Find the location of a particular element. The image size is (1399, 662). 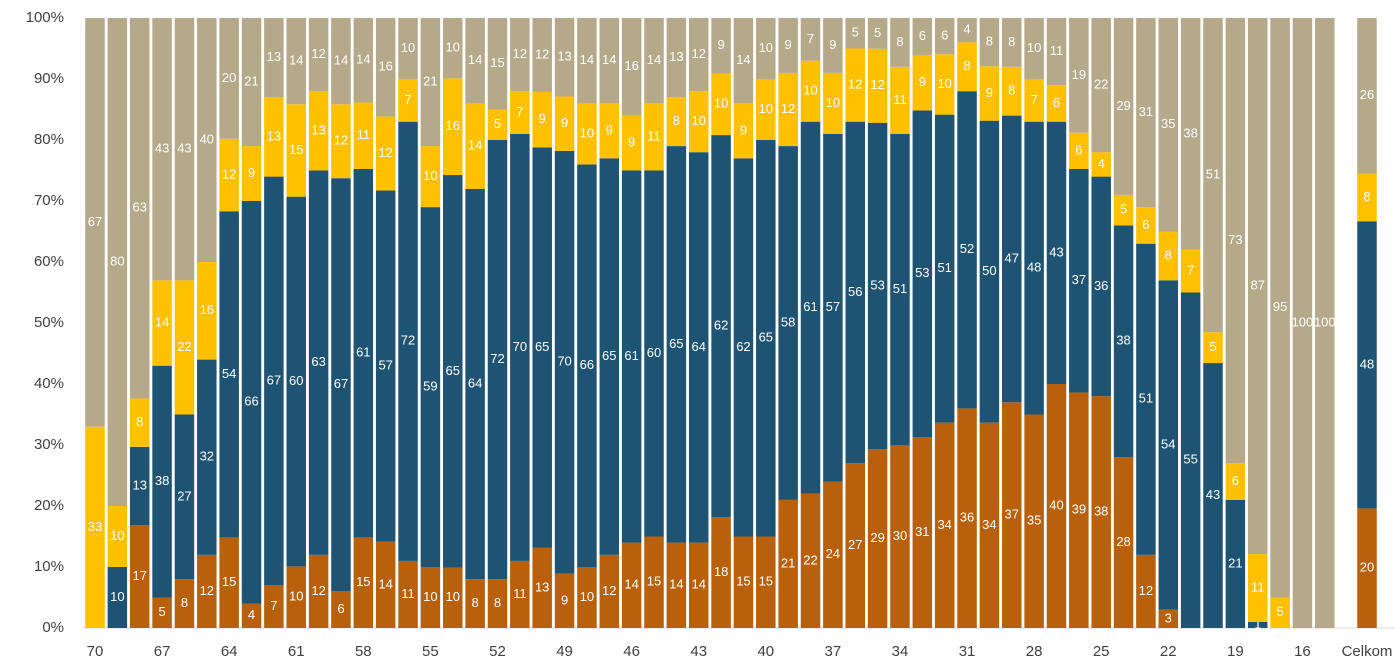

data-label: 43 is located at coordinates (1056, 251).